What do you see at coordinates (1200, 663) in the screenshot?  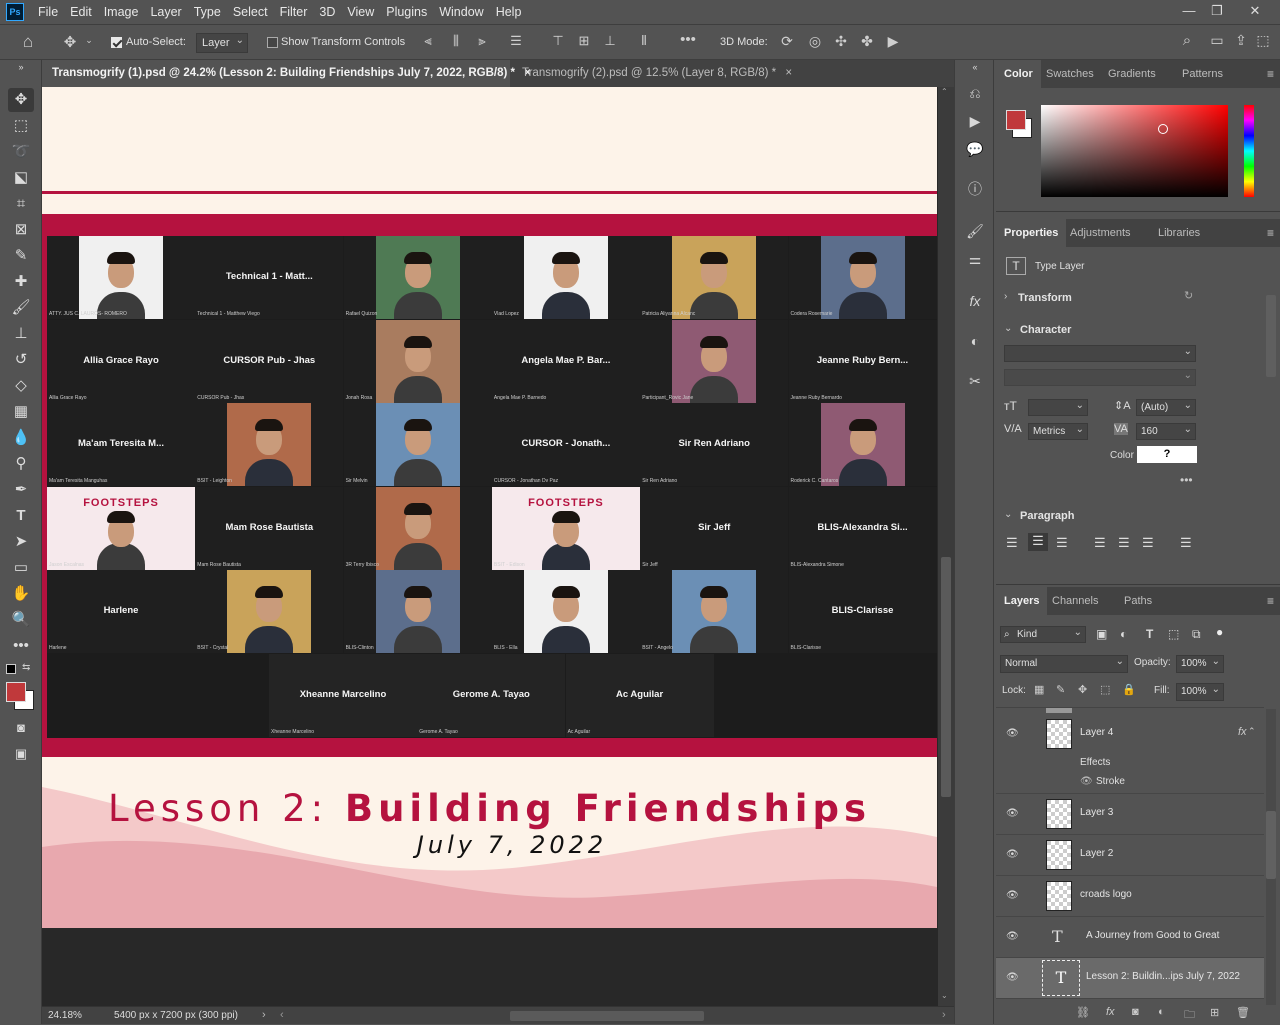 I see `opacity-field: 100%` at bounding box center [1200, 663].